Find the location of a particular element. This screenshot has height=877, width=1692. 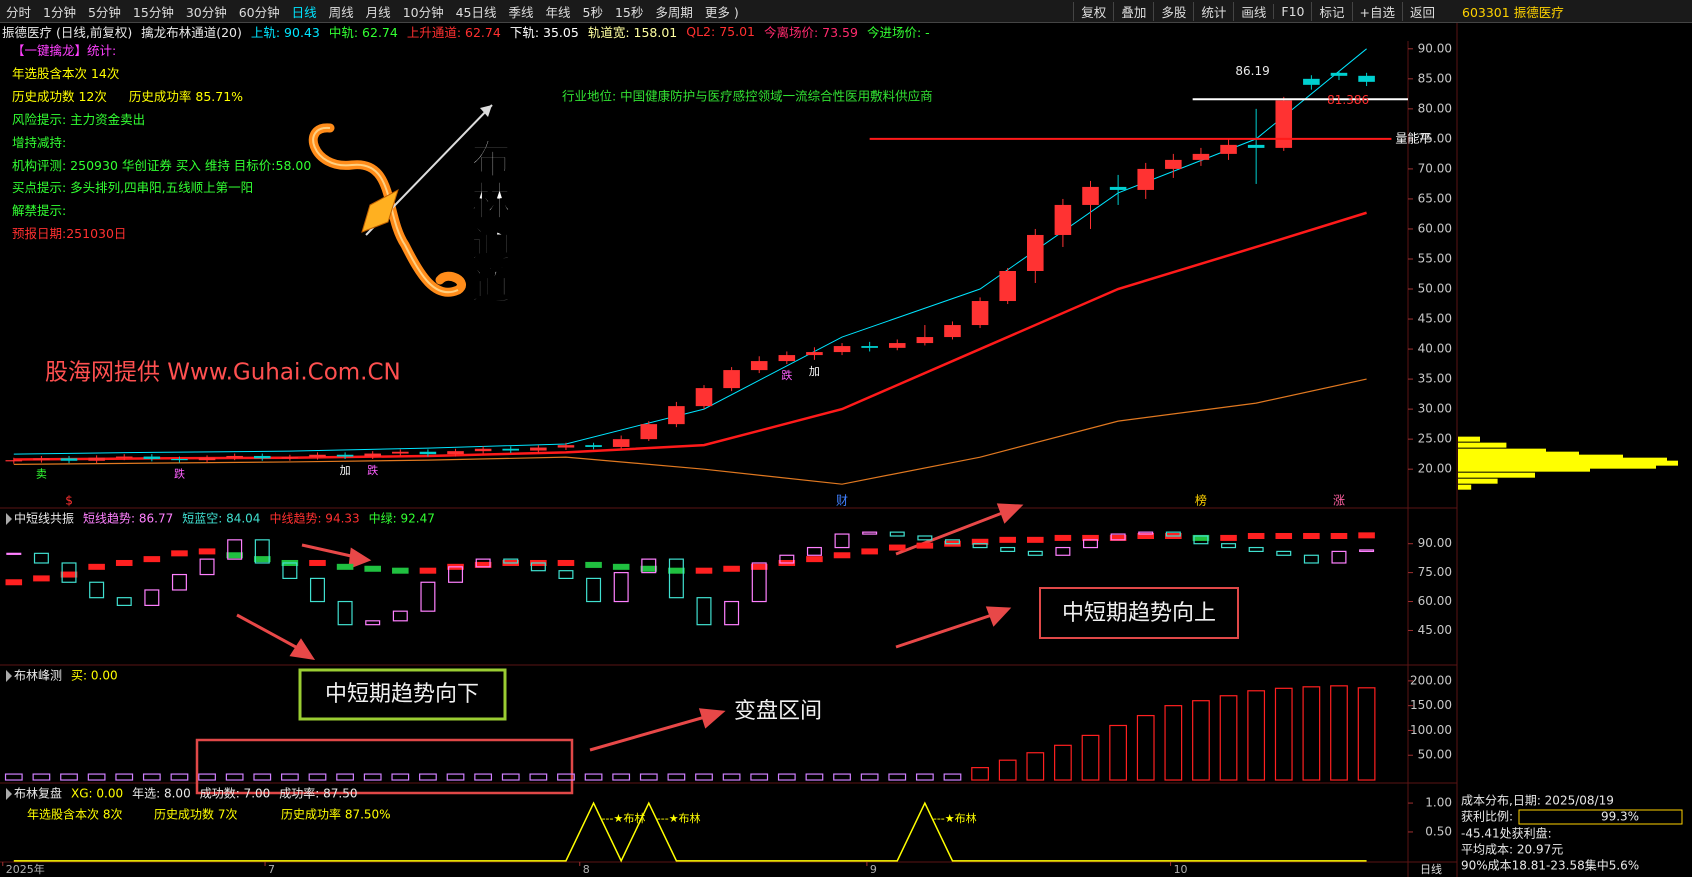

period-tab: 15秒 is located at coordinates (629, 12).